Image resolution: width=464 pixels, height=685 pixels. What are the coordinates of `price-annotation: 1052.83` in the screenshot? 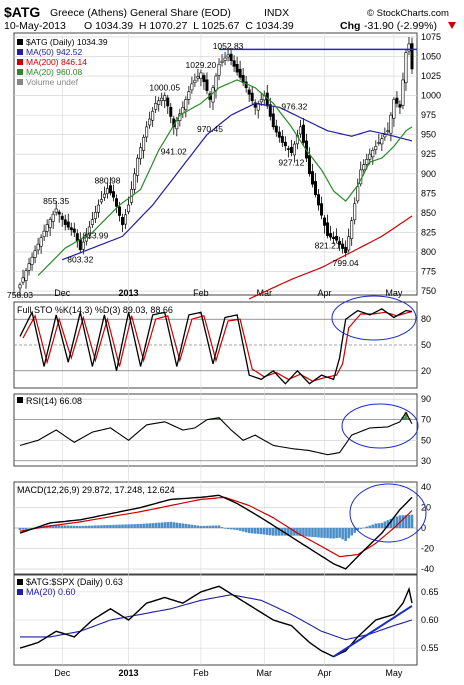 It's located at (228, 46).